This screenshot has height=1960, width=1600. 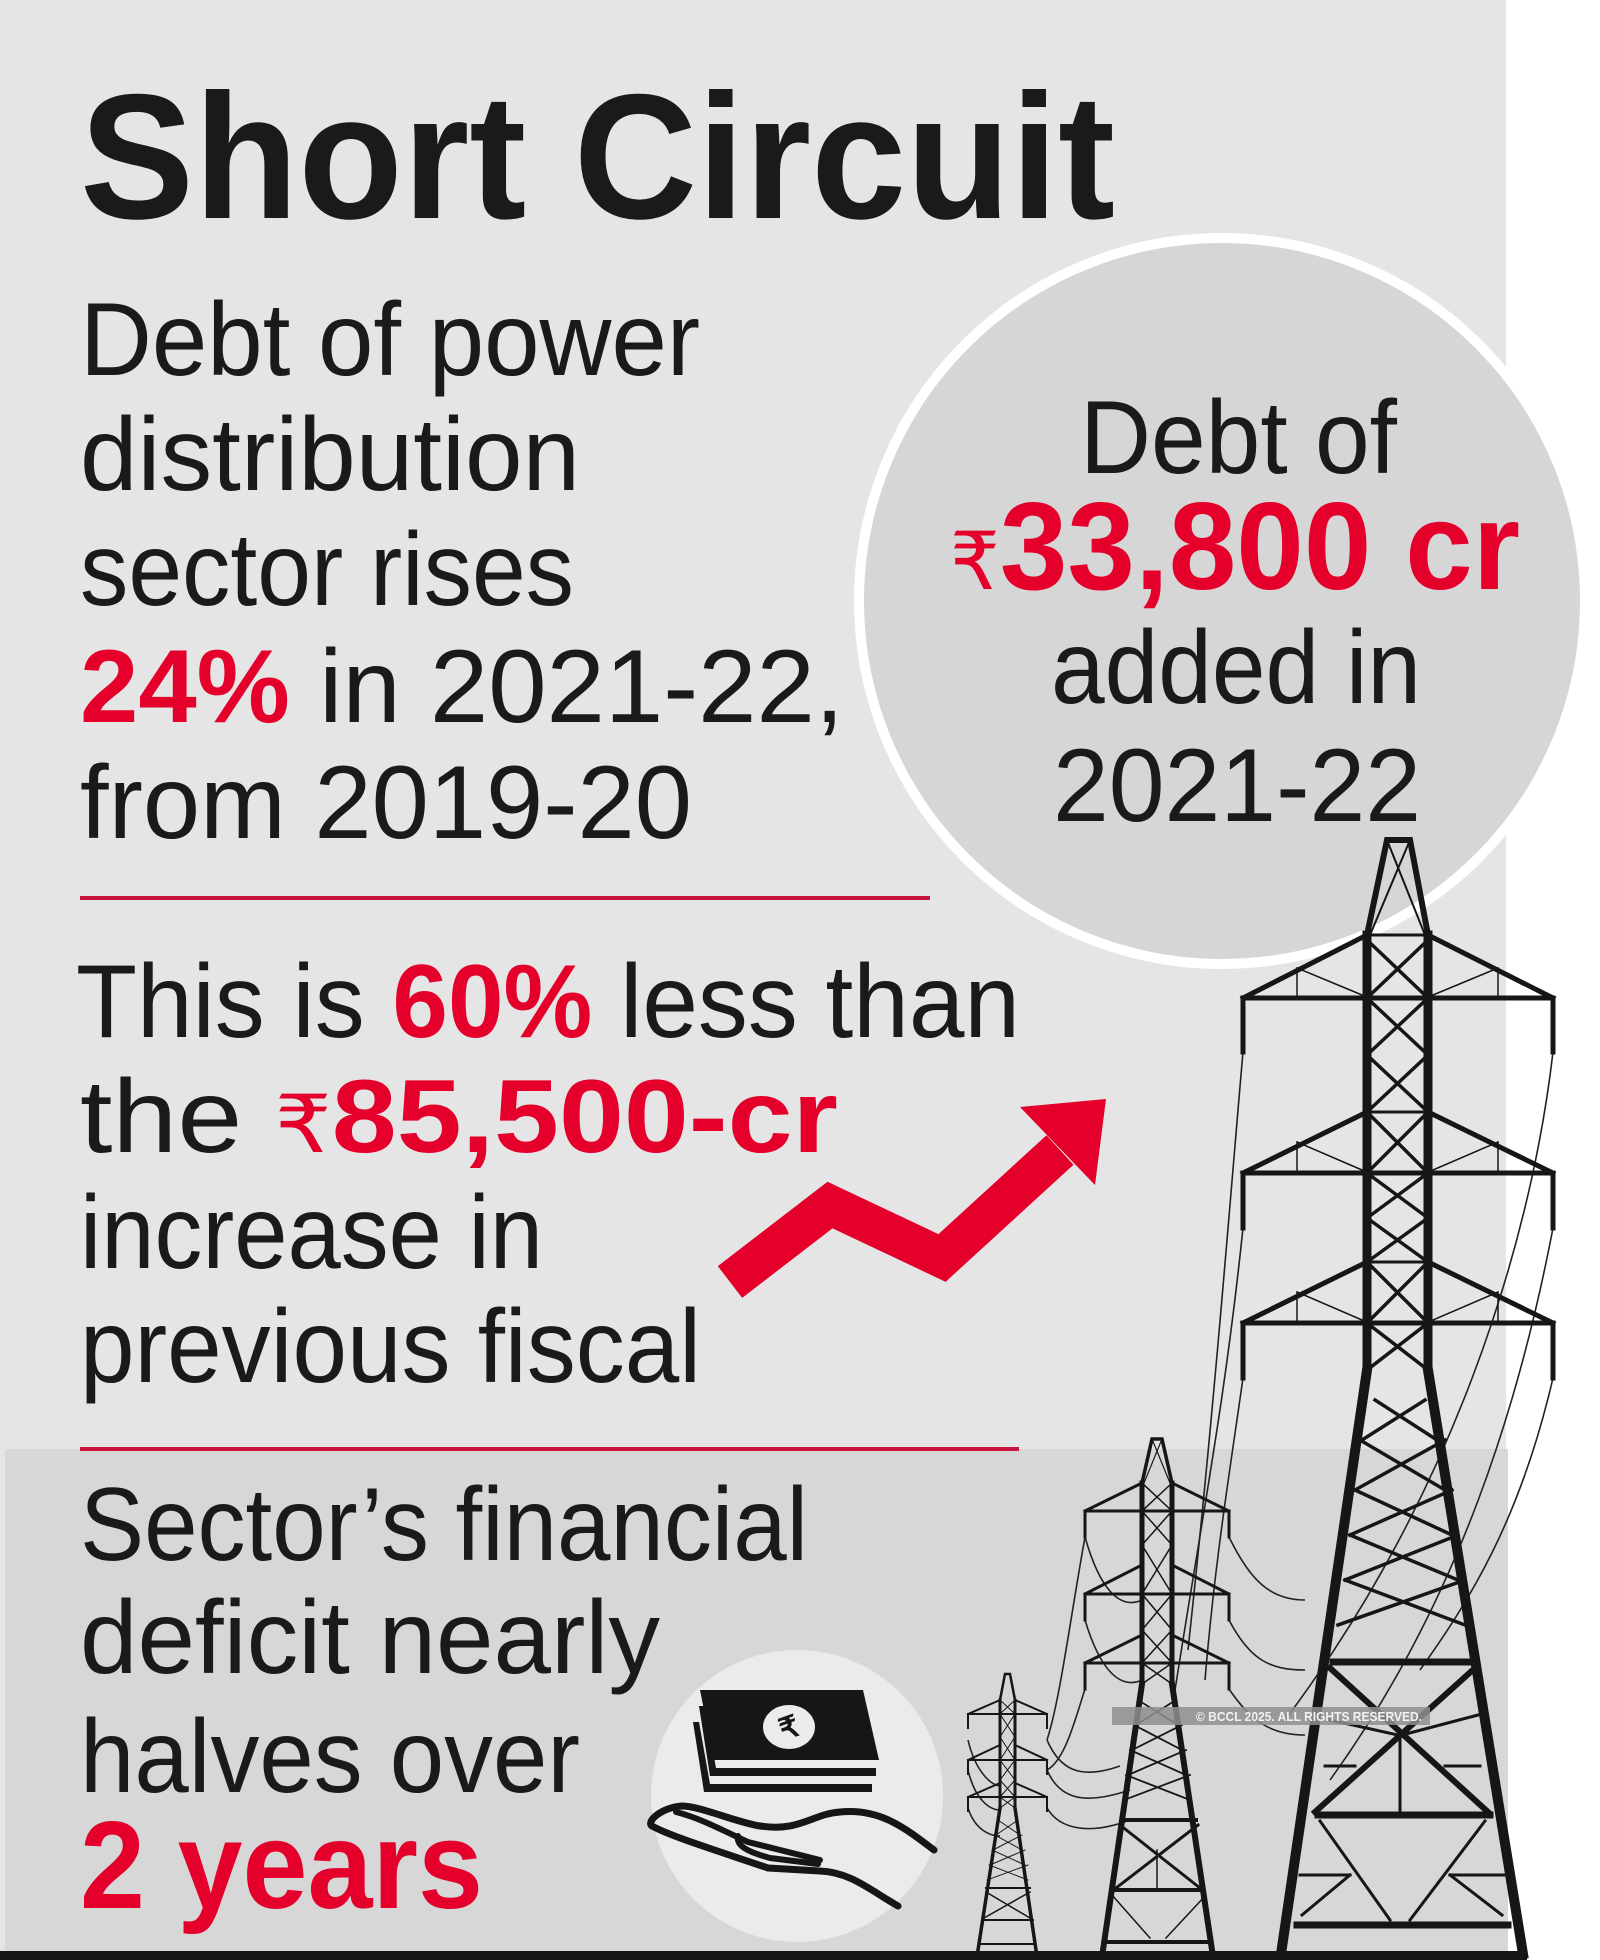 I want to click on text-line: previous fiscal, so click(x=390, y=1347).